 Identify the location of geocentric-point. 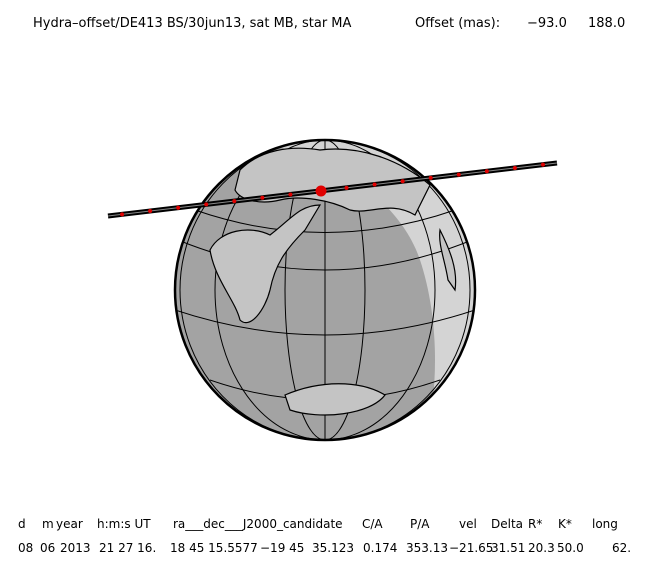
(321, 191).